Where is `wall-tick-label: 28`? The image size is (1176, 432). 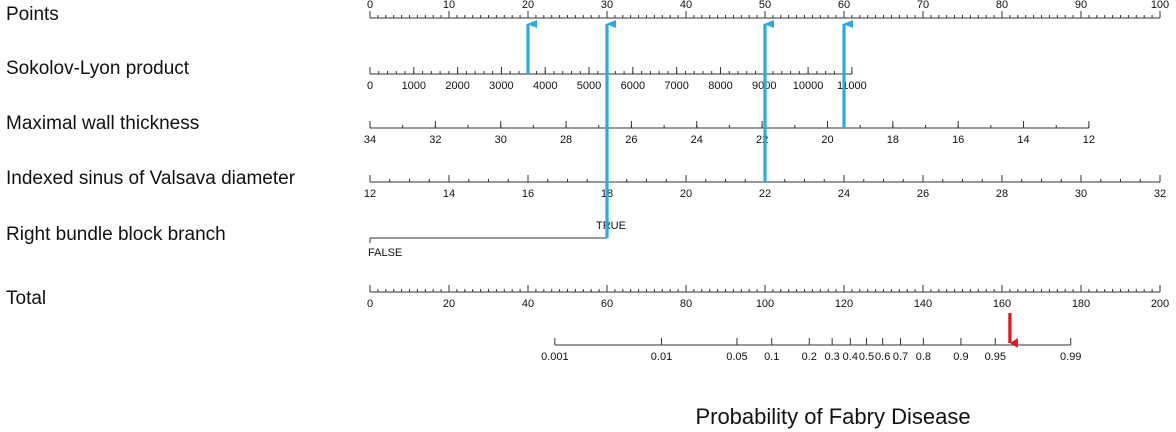
wall-tick-label: 28 is located at coordinates (566, 140).